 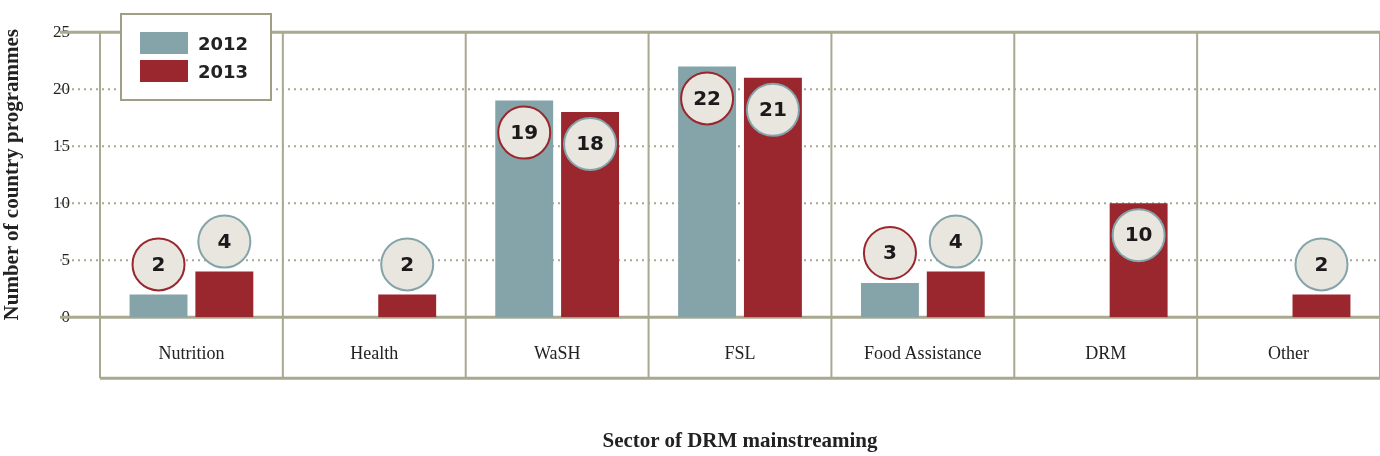 What do you see at coordinates (61, 202) in the screenshot?
I see `y-tick-label: 10` at bounding box center [61, 202].